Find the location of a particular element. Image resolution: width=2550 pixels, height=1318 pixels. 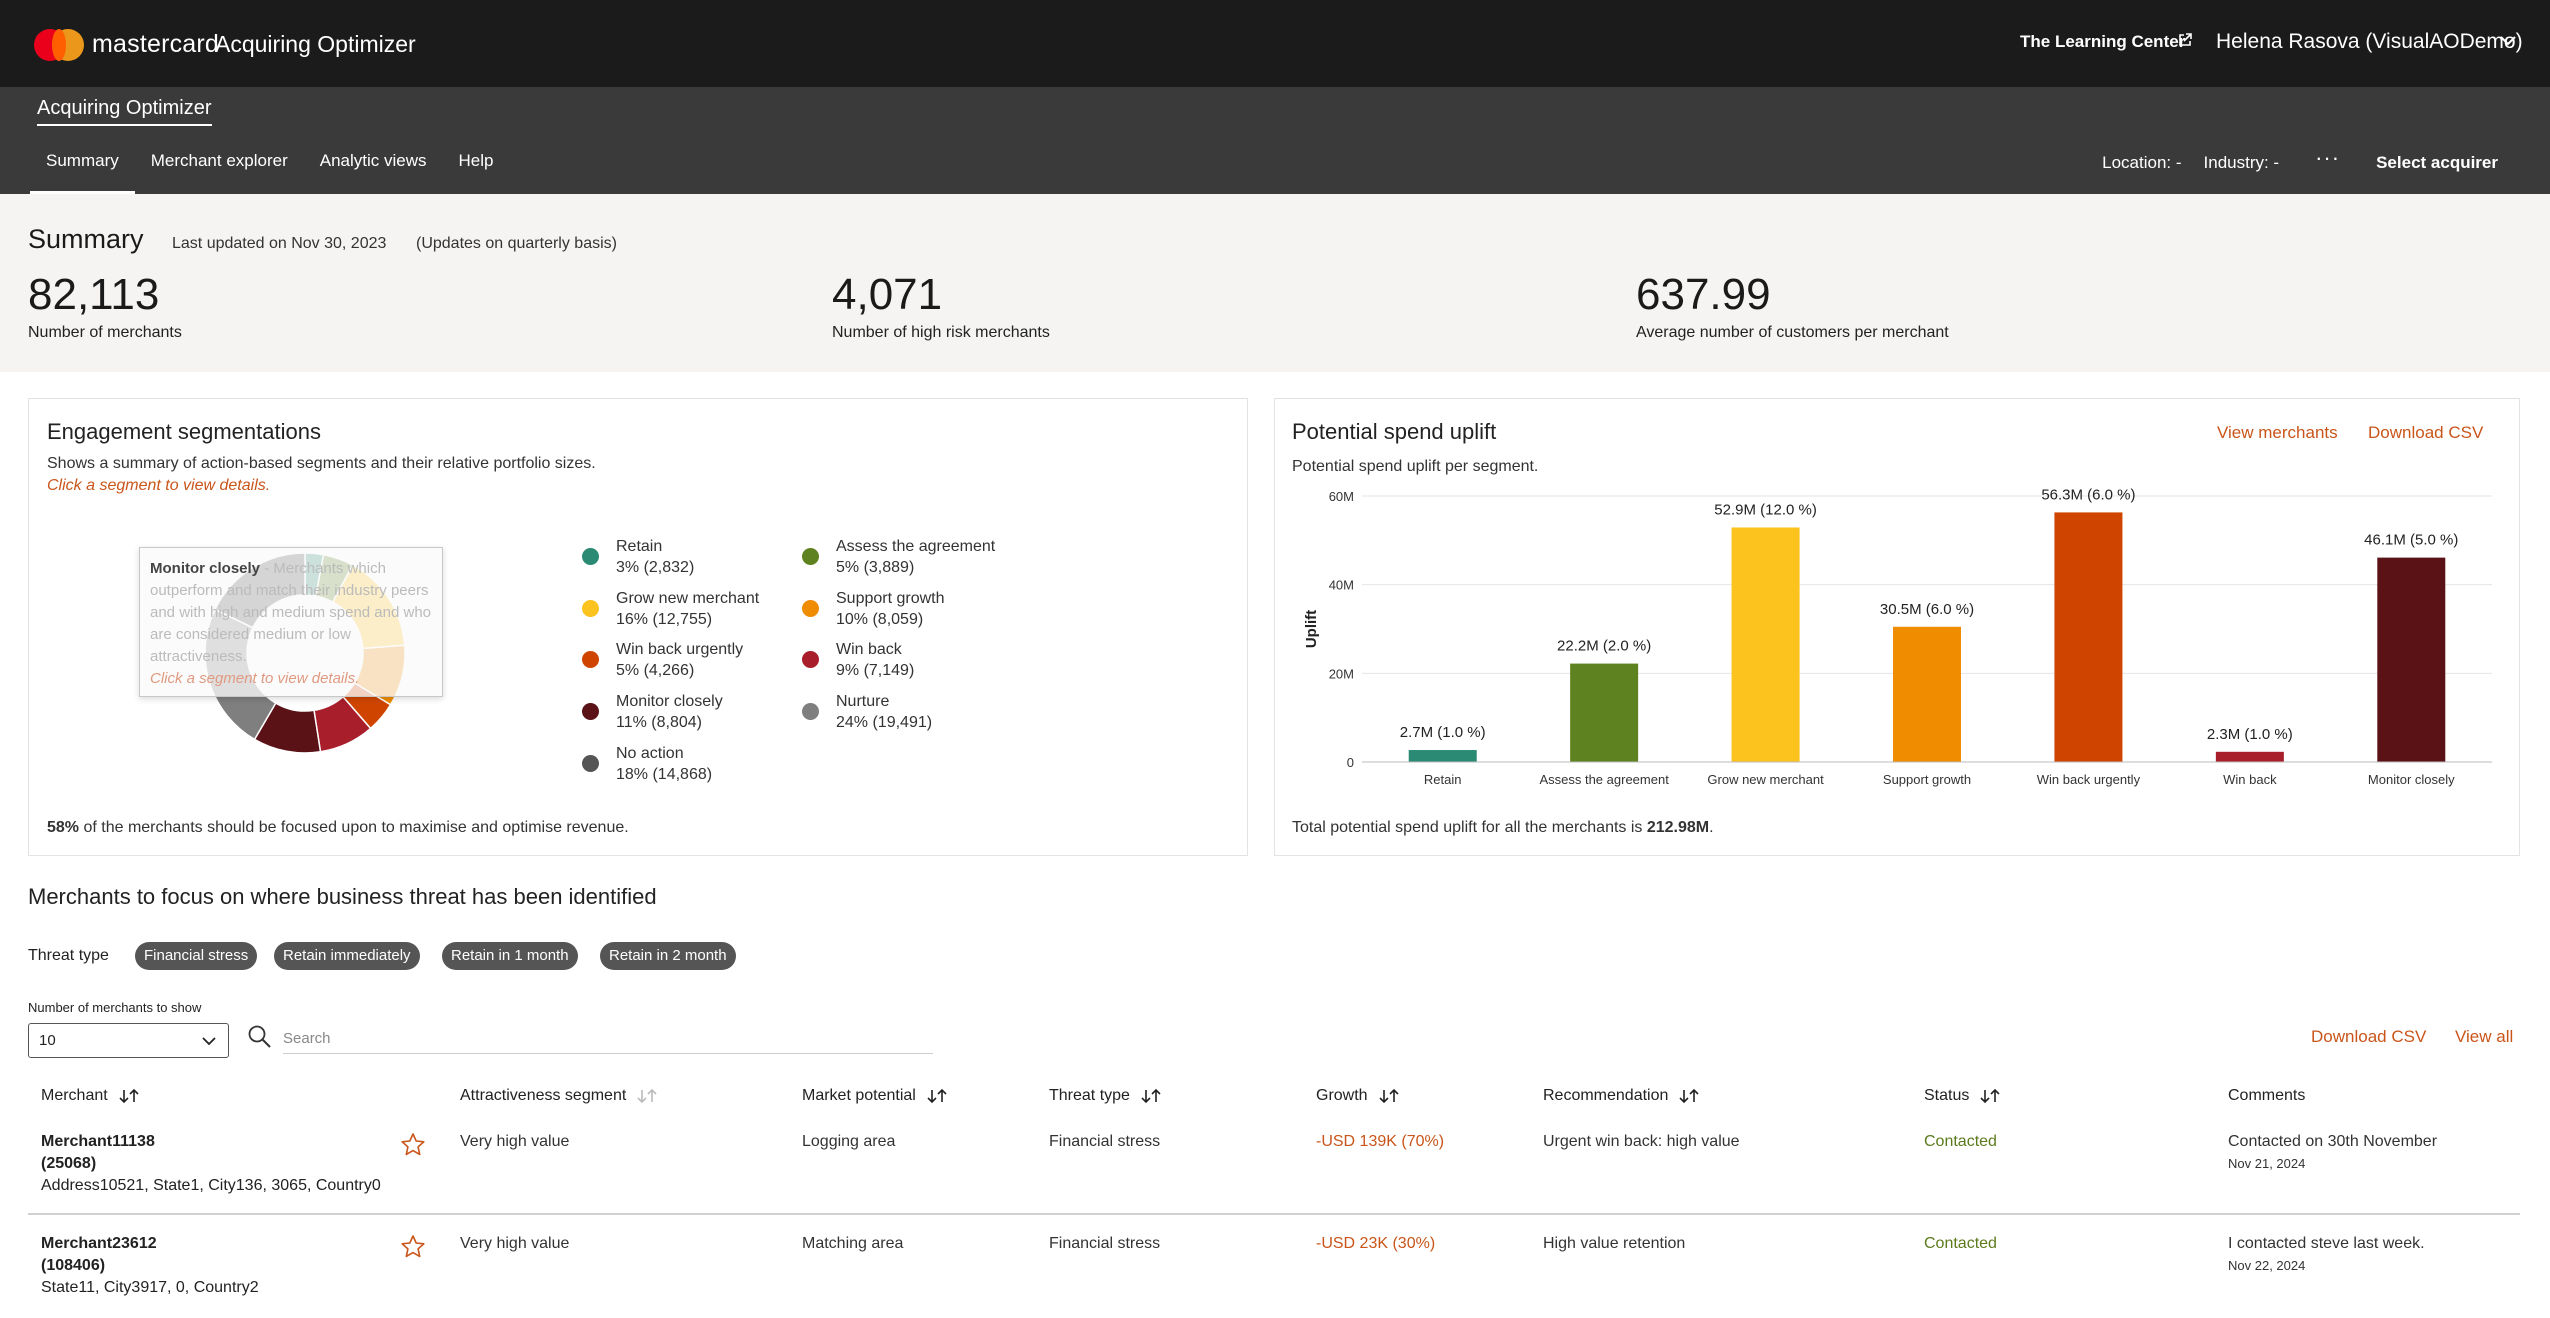

tab-summary: Summary is located at coordinates (82, 171).